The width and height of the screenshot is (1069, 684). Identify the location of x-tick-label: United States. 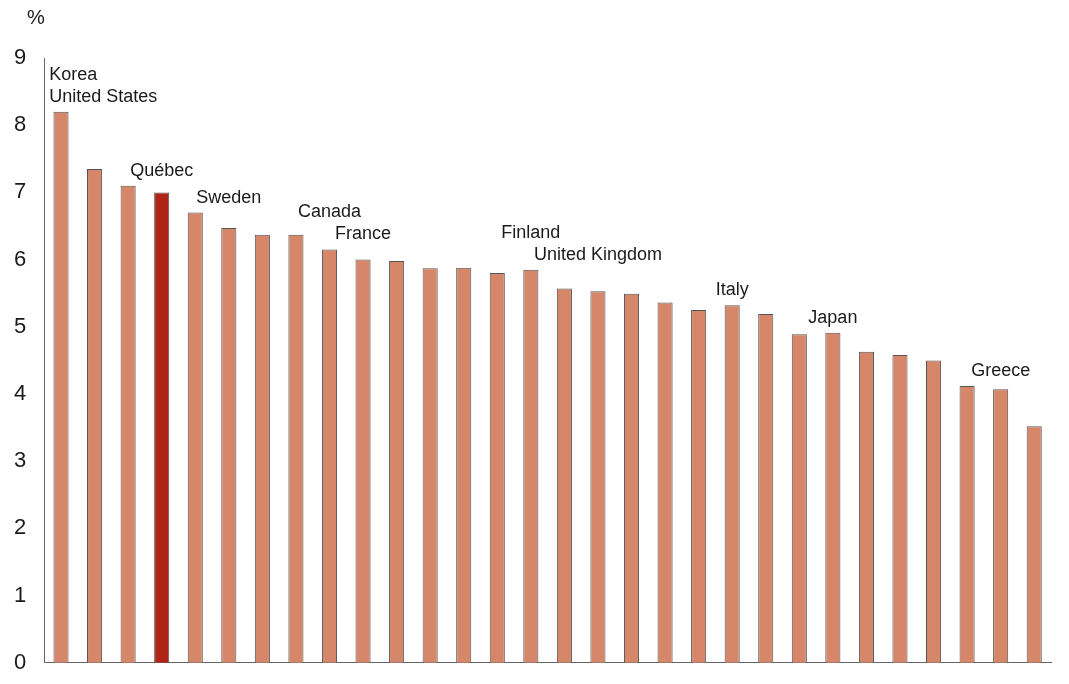
(103, 95).